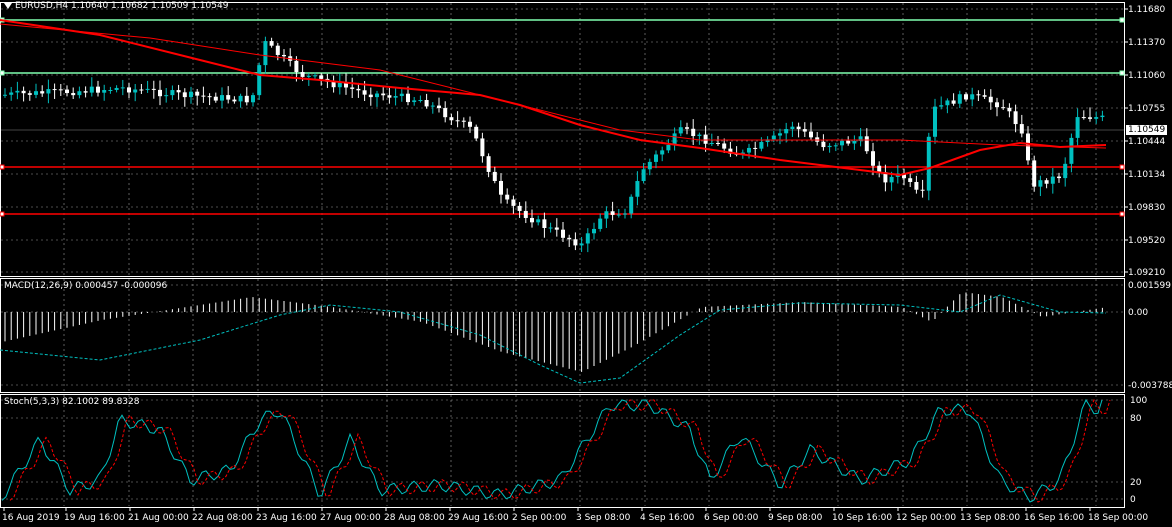  What do you see at coordinates (1138, 313) in the screenshot?
I see `macd-axis-label: 0.00` at bounding box center [1138, 313].